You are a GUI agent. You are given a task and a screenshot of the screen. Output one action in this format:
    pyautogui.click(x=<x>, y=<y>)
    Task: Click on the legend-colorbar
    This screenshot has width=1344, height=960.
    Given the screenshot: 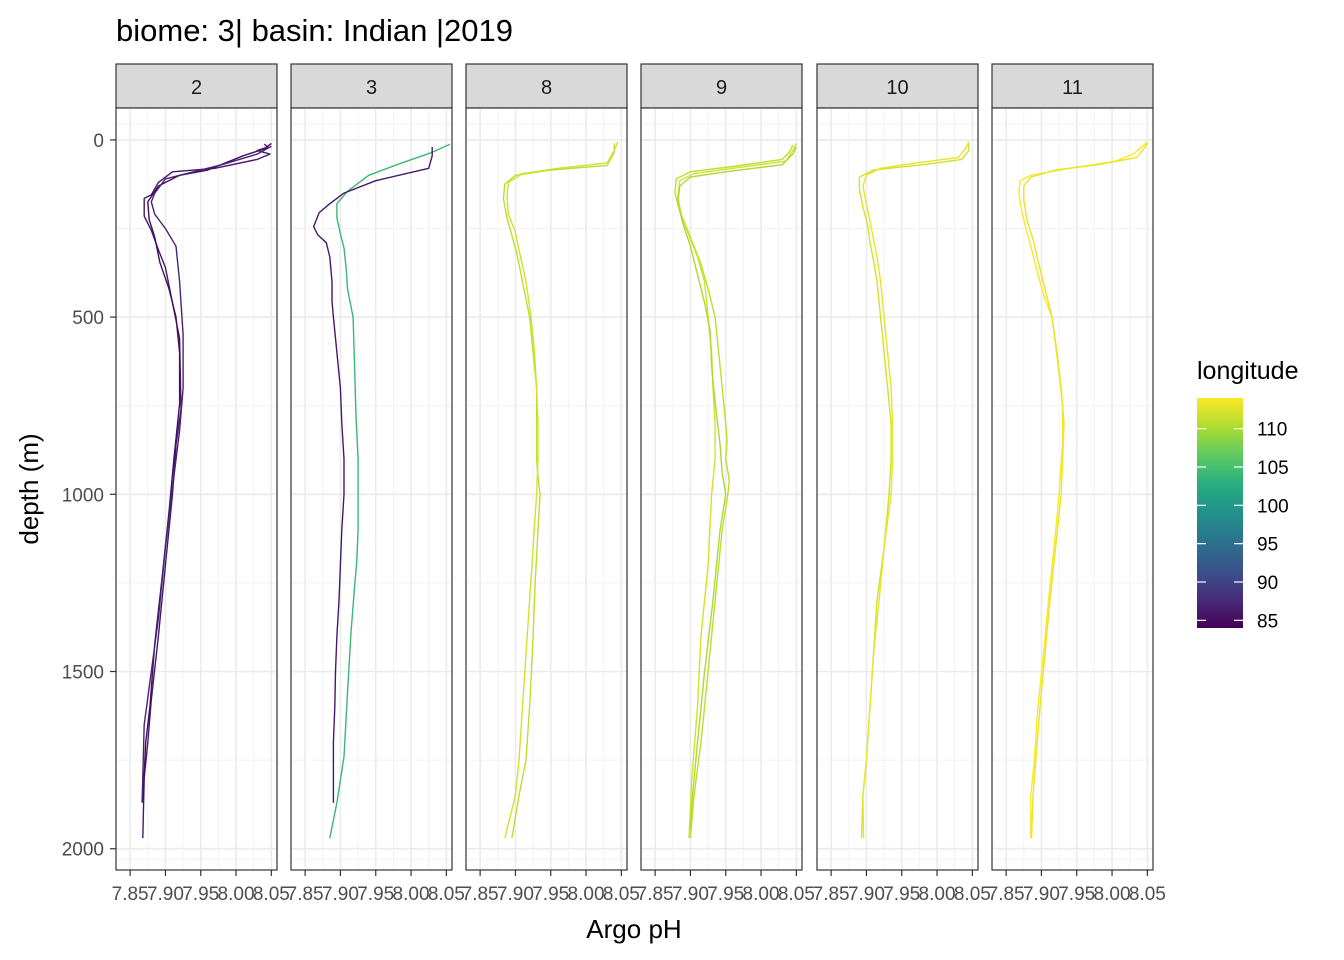 What is the action you would take?
    pyautogui.click(x=1220, y=513)
    